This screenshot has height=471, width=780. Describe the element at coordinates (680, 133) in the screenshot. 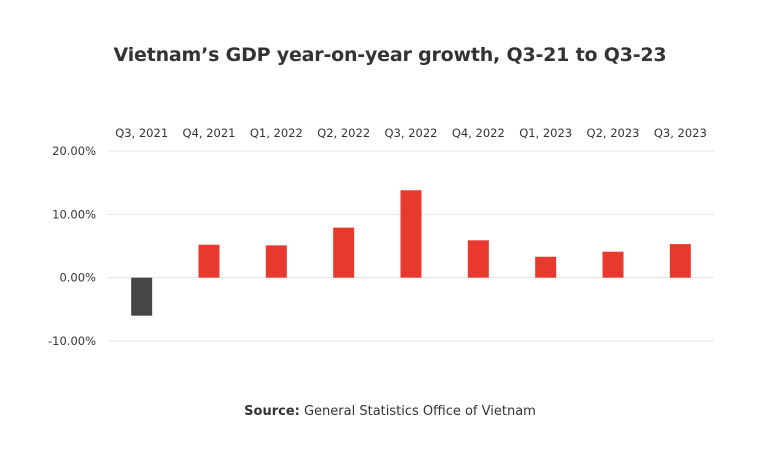

I see `category-label: Q3, 2023` at that location.